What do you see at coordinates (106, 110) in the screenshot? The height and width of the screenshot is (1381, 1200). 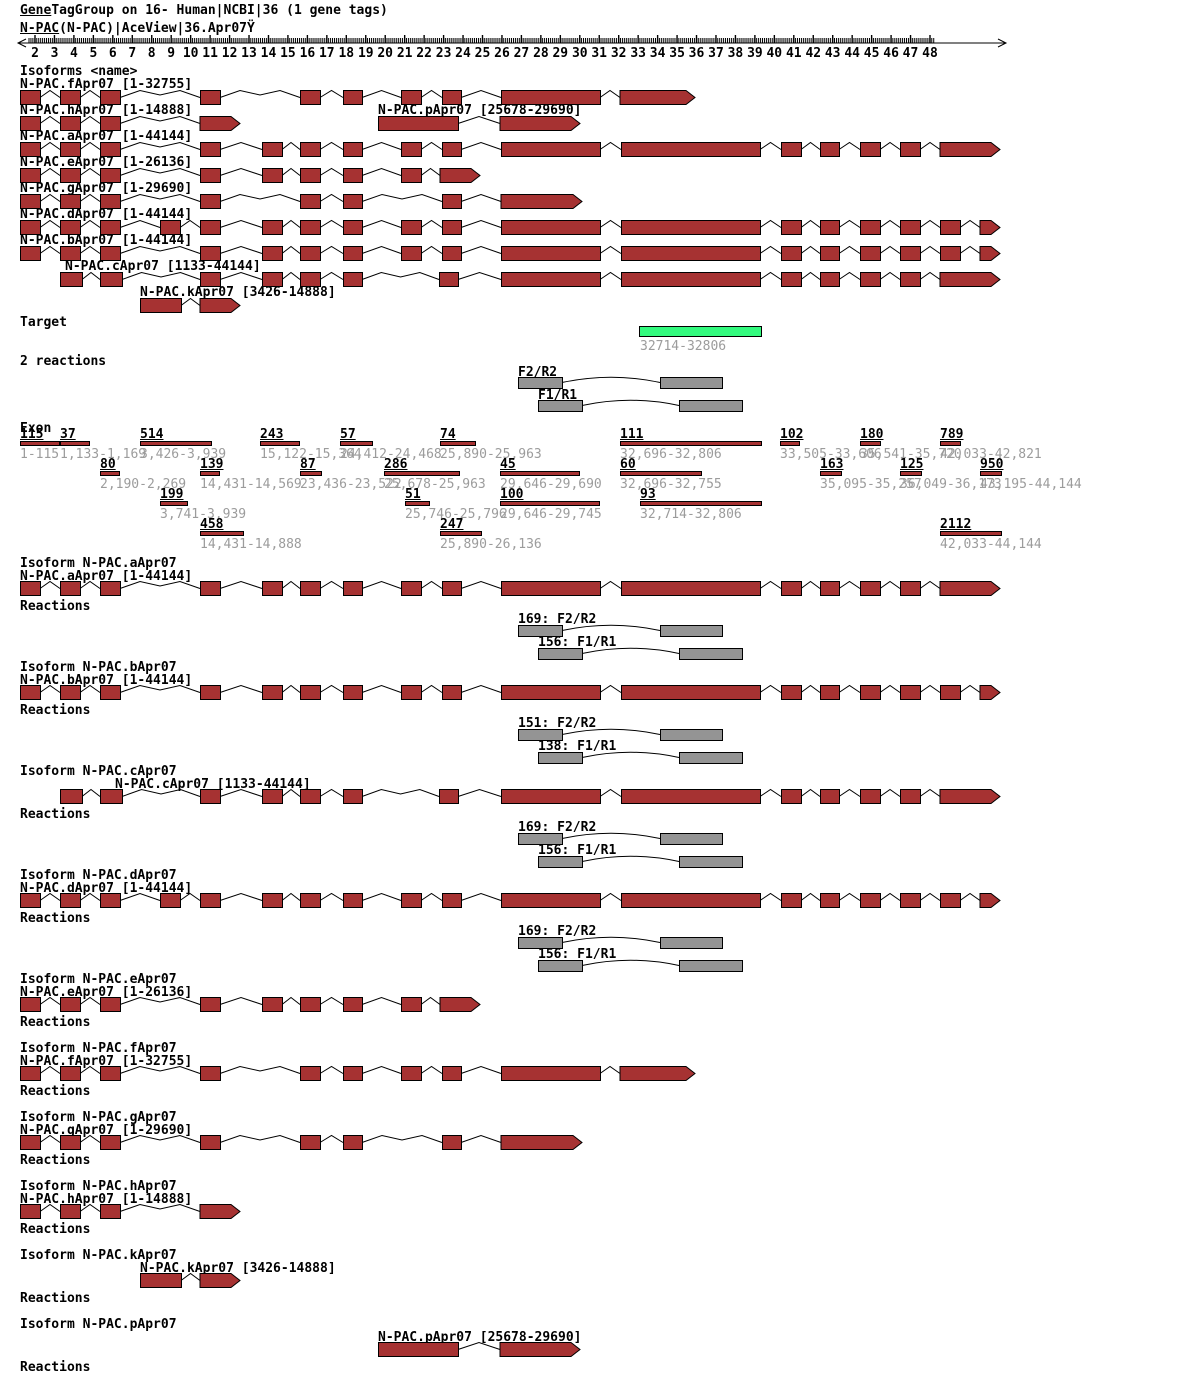 I see `isoform-name-label: N-PAC.hApr07 [1-14888]` at bounding box center [106, 110].